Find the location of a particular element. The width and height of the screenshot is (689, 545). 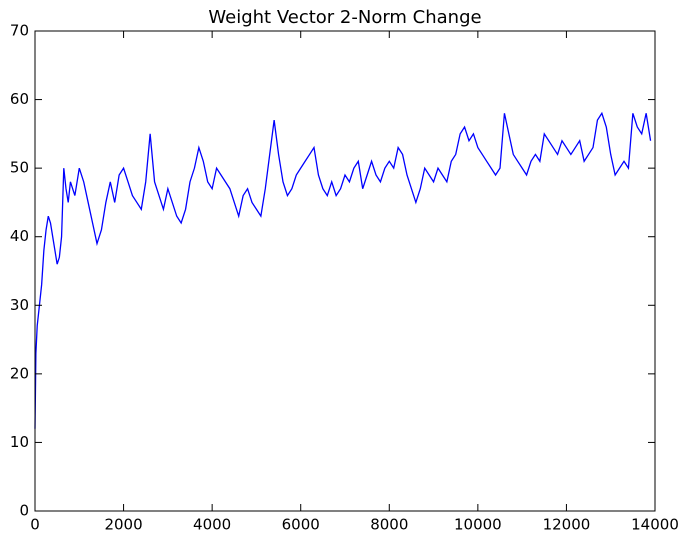

x-tick-label: 10000 is located at coordinates (478, 525).